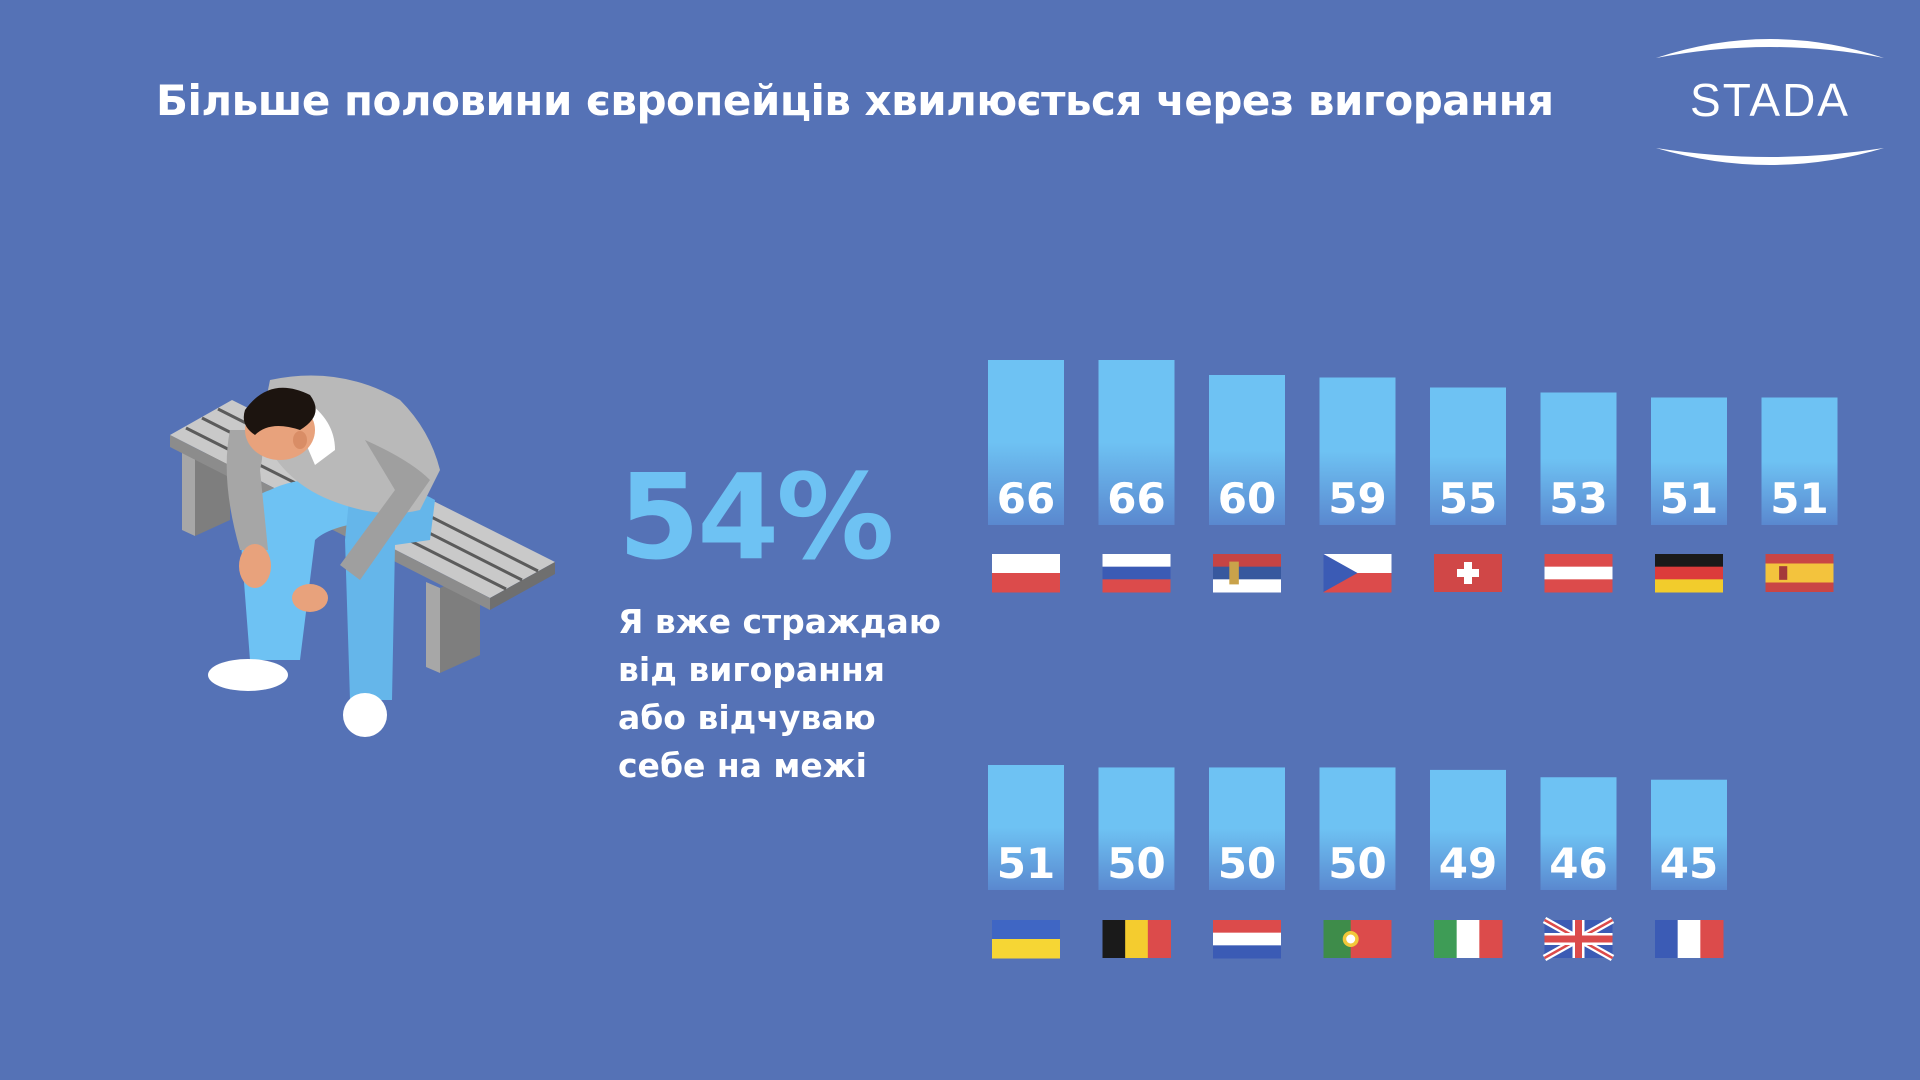 The image size is (1920, 1080). I want to click on person-right-shoe, so click(365, 715).